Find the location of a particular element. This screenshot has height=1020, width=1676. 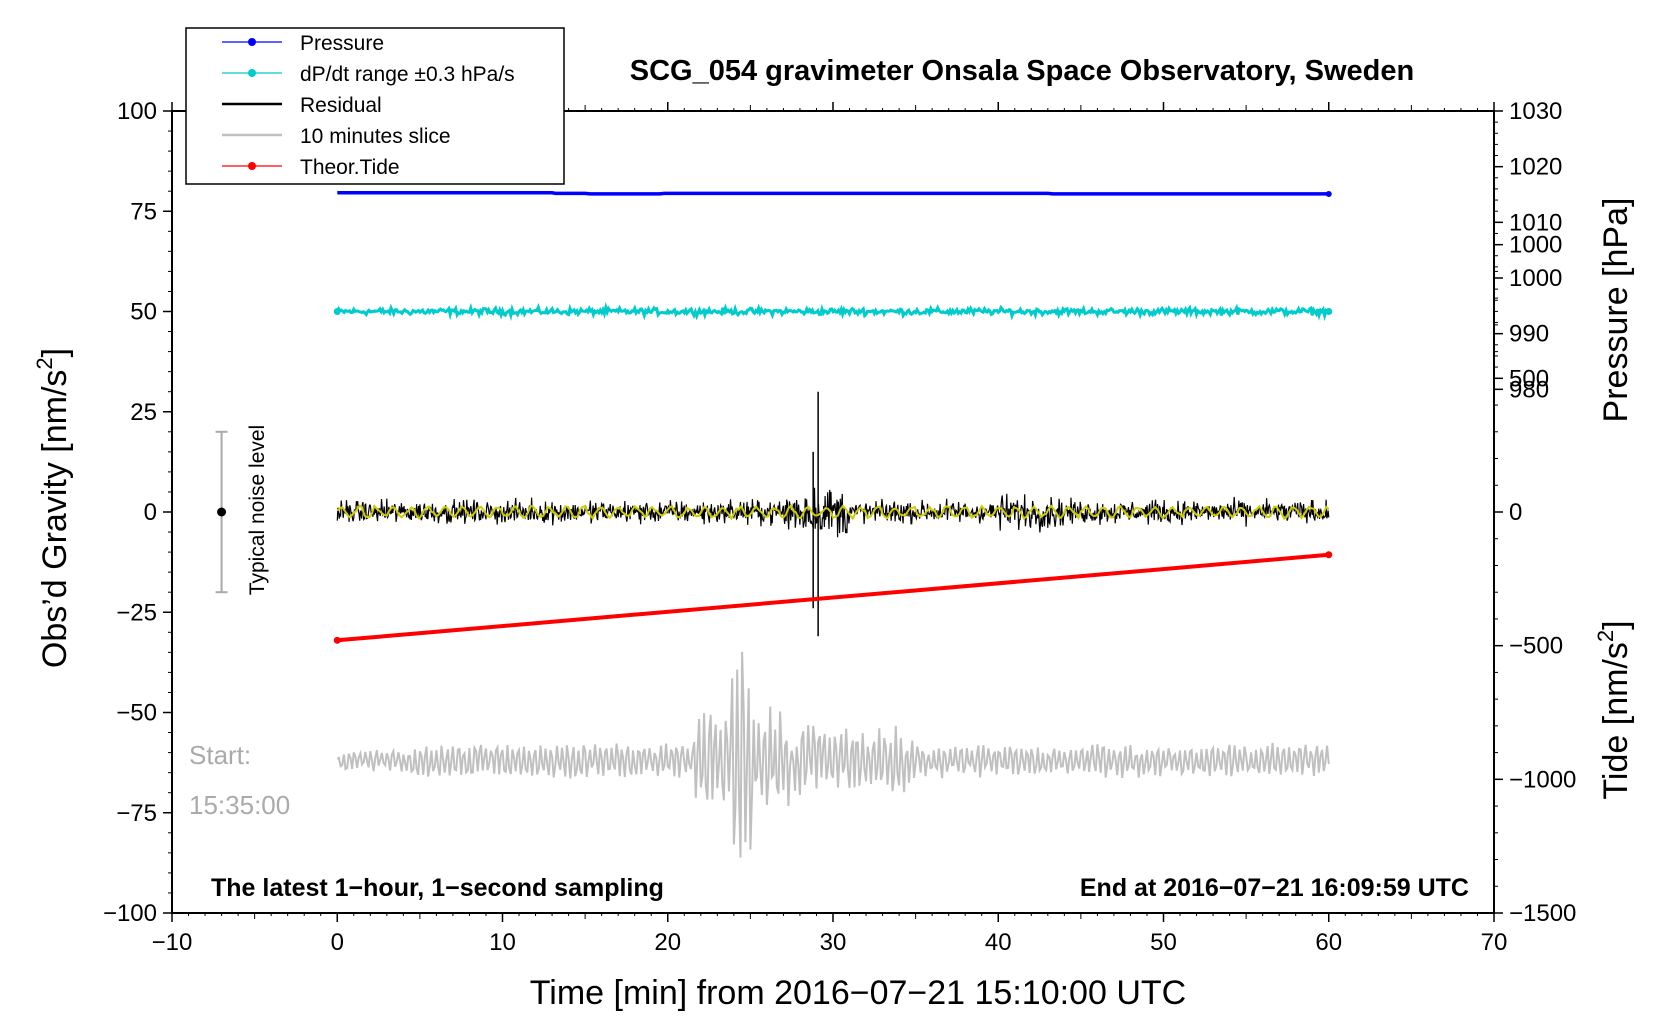

y-tick-label: −100 is located at coordinates (130, 913).